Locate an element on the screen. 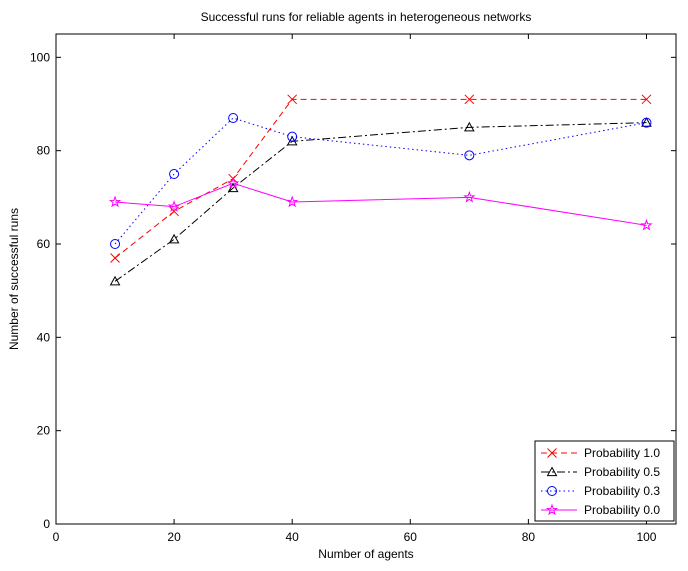  y-tick-label: 40 is located at coordinates (44, 337).